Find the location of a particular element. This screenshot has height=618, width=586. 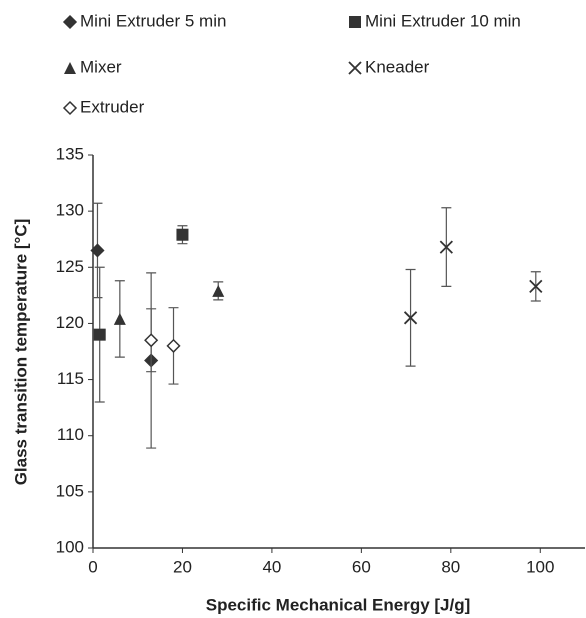

y-axis-title: Glass transition temperature [°C] is located at coordinates (20, 352).